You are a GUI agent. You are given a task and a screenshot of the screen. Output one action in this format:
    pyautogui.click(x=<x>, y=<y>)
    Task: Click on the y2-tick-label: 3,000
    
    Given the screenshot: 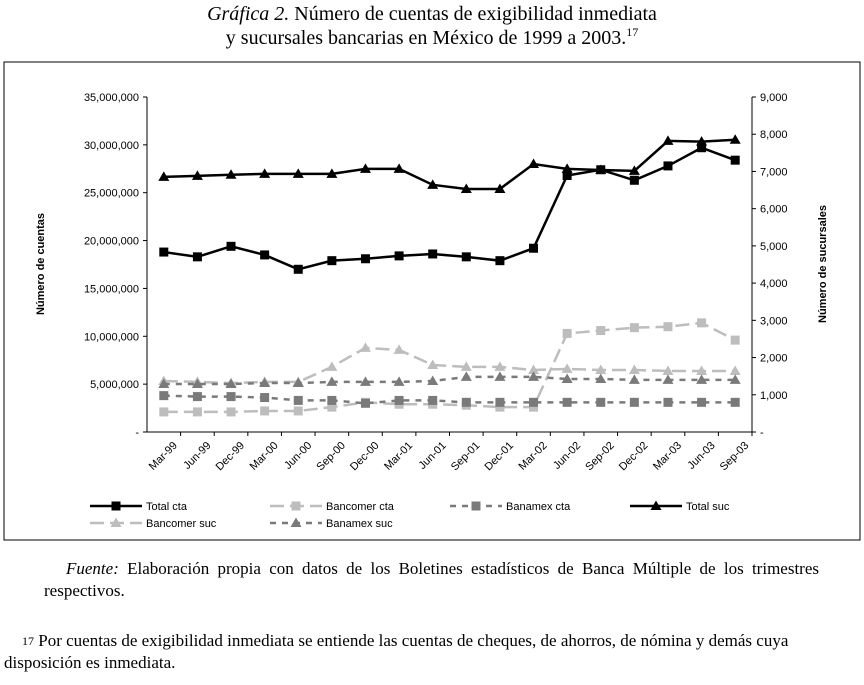 What is the action you would take?
    pyautogui.click(x=774, y=321)
    